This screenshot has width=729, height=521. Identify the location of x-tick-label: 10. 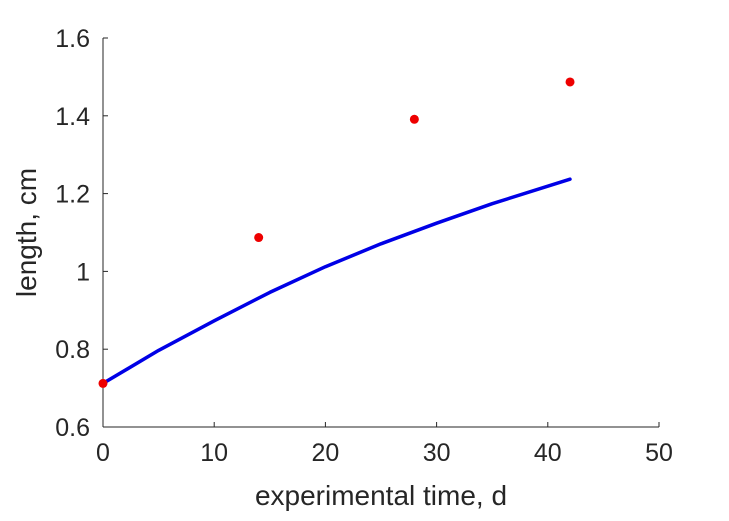
(214, 453).